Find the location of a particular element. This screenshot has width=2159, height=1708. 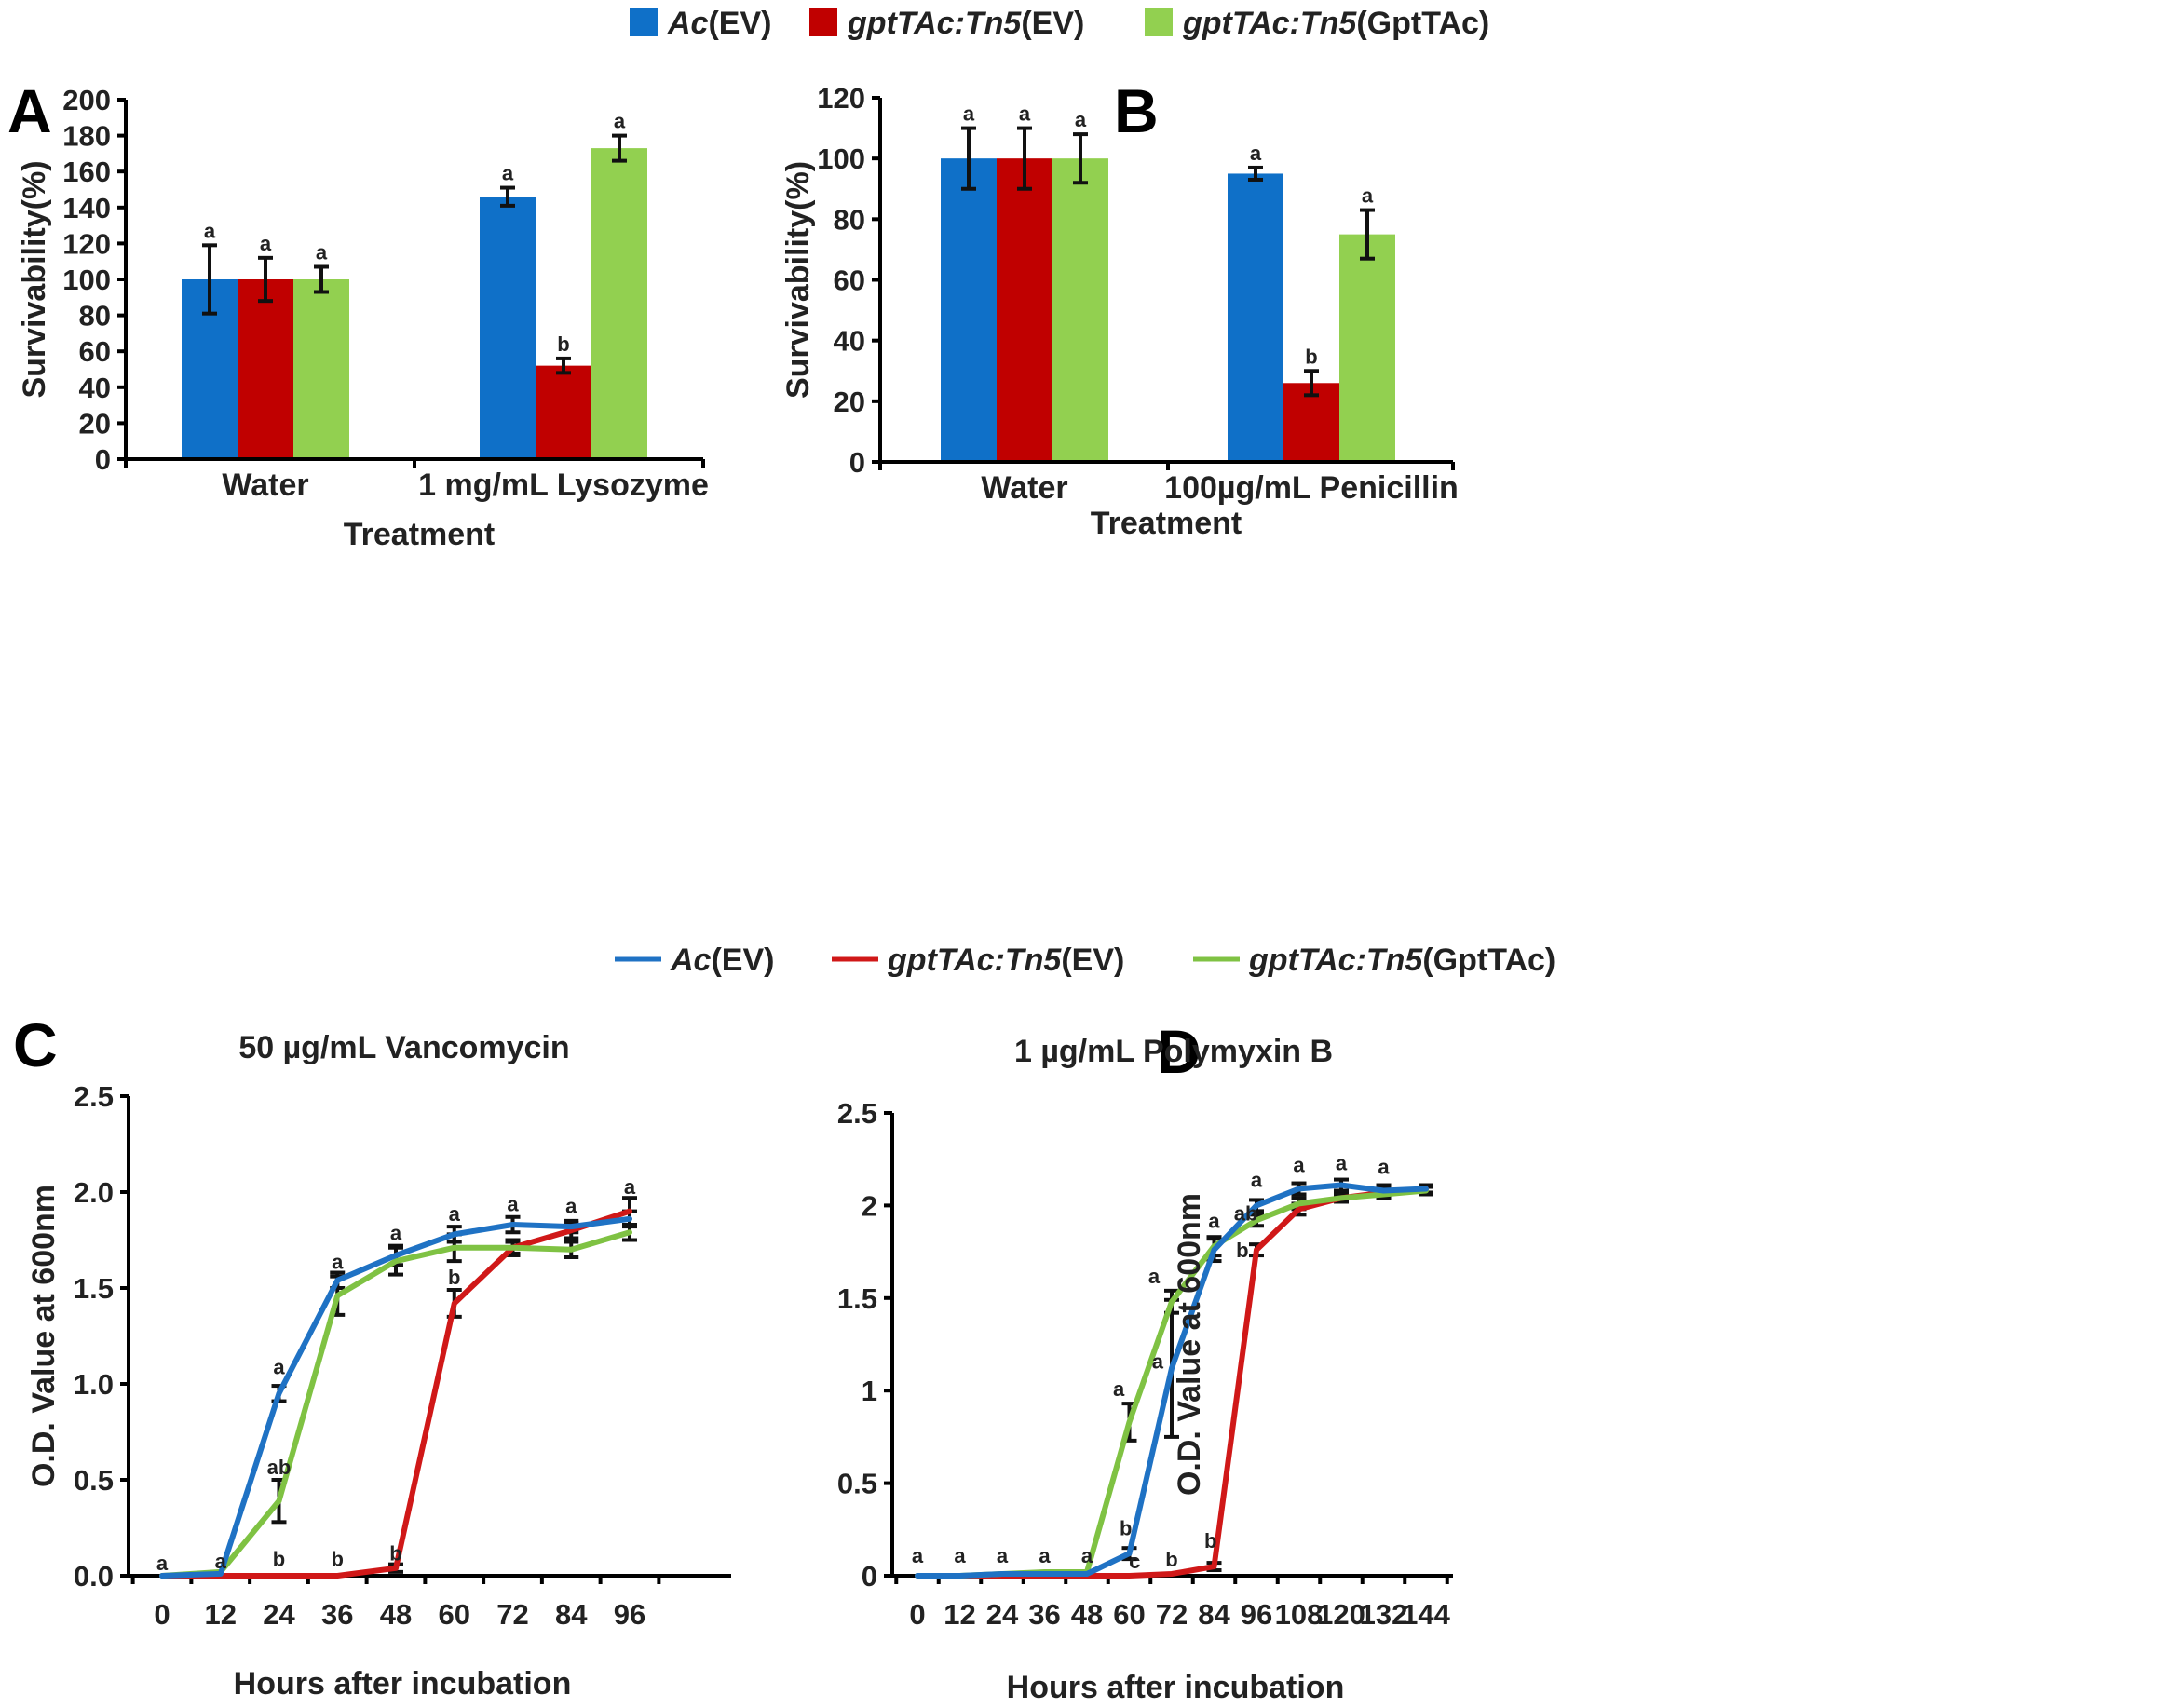

panel-d-sig-label-16: a is located at coordinates (1299, 1165).